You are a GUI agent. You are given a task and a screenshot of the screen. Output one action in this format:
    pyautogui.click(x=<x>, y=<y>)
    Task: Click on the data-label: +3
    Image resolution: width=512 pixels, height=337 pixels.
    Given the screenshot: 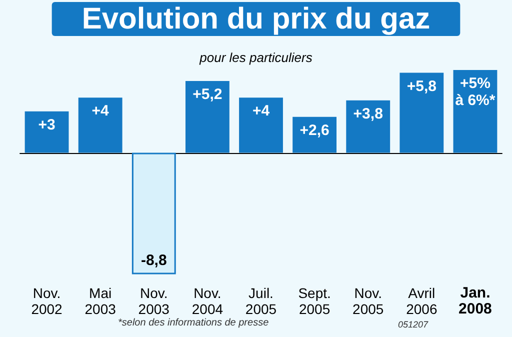 What is the action you would take?
    pyautogui.click(x=47, y=125)
    